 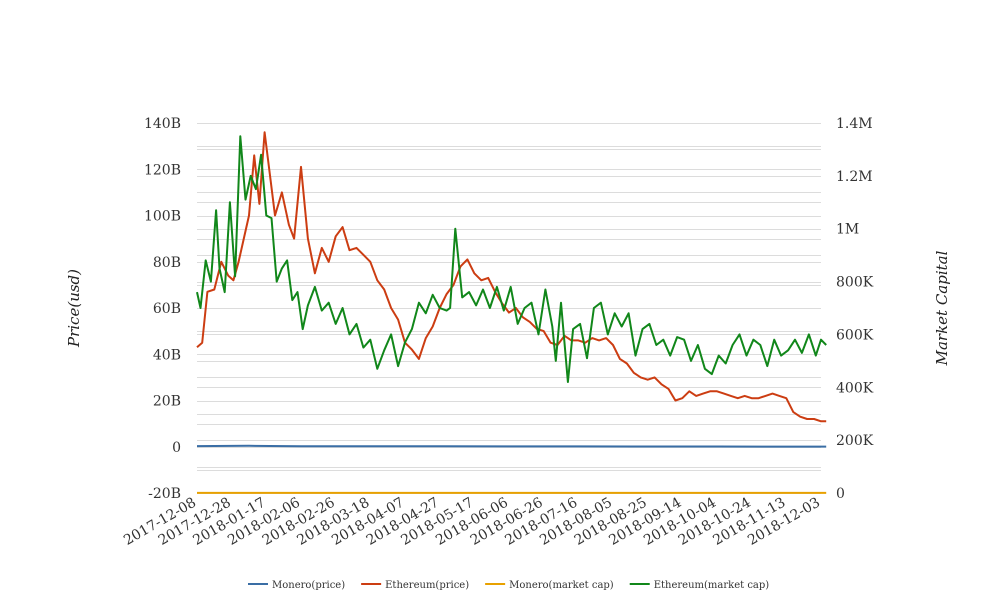 What do you see at coordinates (74, 308) in the screenshot?
I see `y-axis-left-title: Price(usd)` at bounding box center [74, 308].